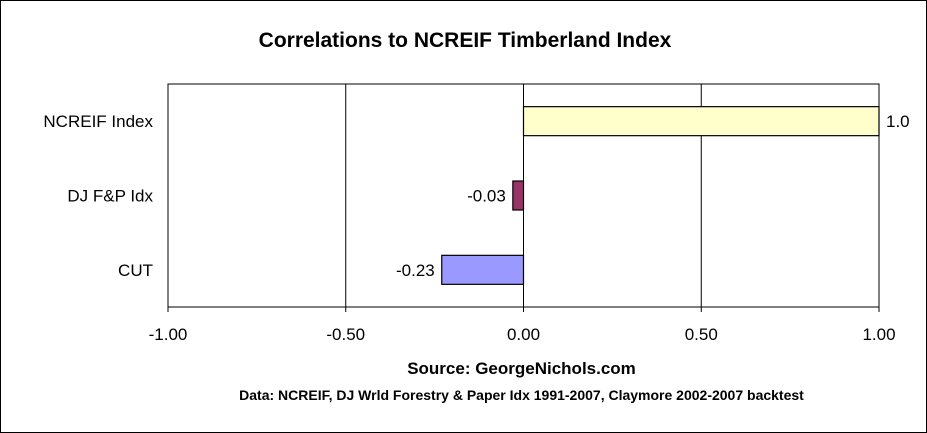 This screenshot has height=433, width=927. What do you see at coordinates (701, 334) in the screenshot?
I see `x-tick-label: 0.50` at bounding box center [701, 334].